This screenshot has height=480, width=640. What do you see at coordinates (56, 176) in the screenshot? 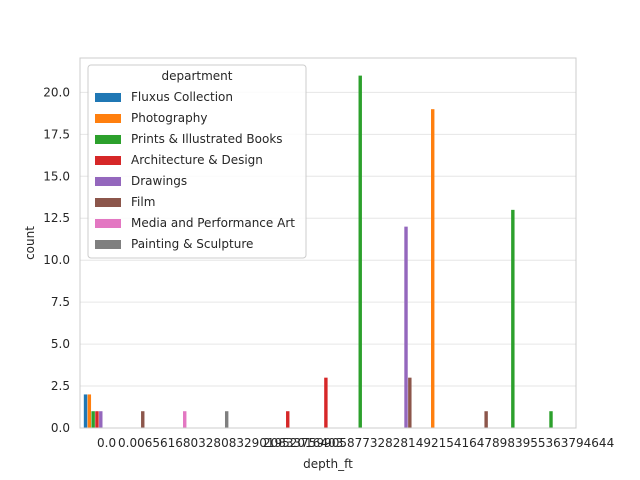
I see `y-tick-label: 15.0` at bounding box center [56, 176].